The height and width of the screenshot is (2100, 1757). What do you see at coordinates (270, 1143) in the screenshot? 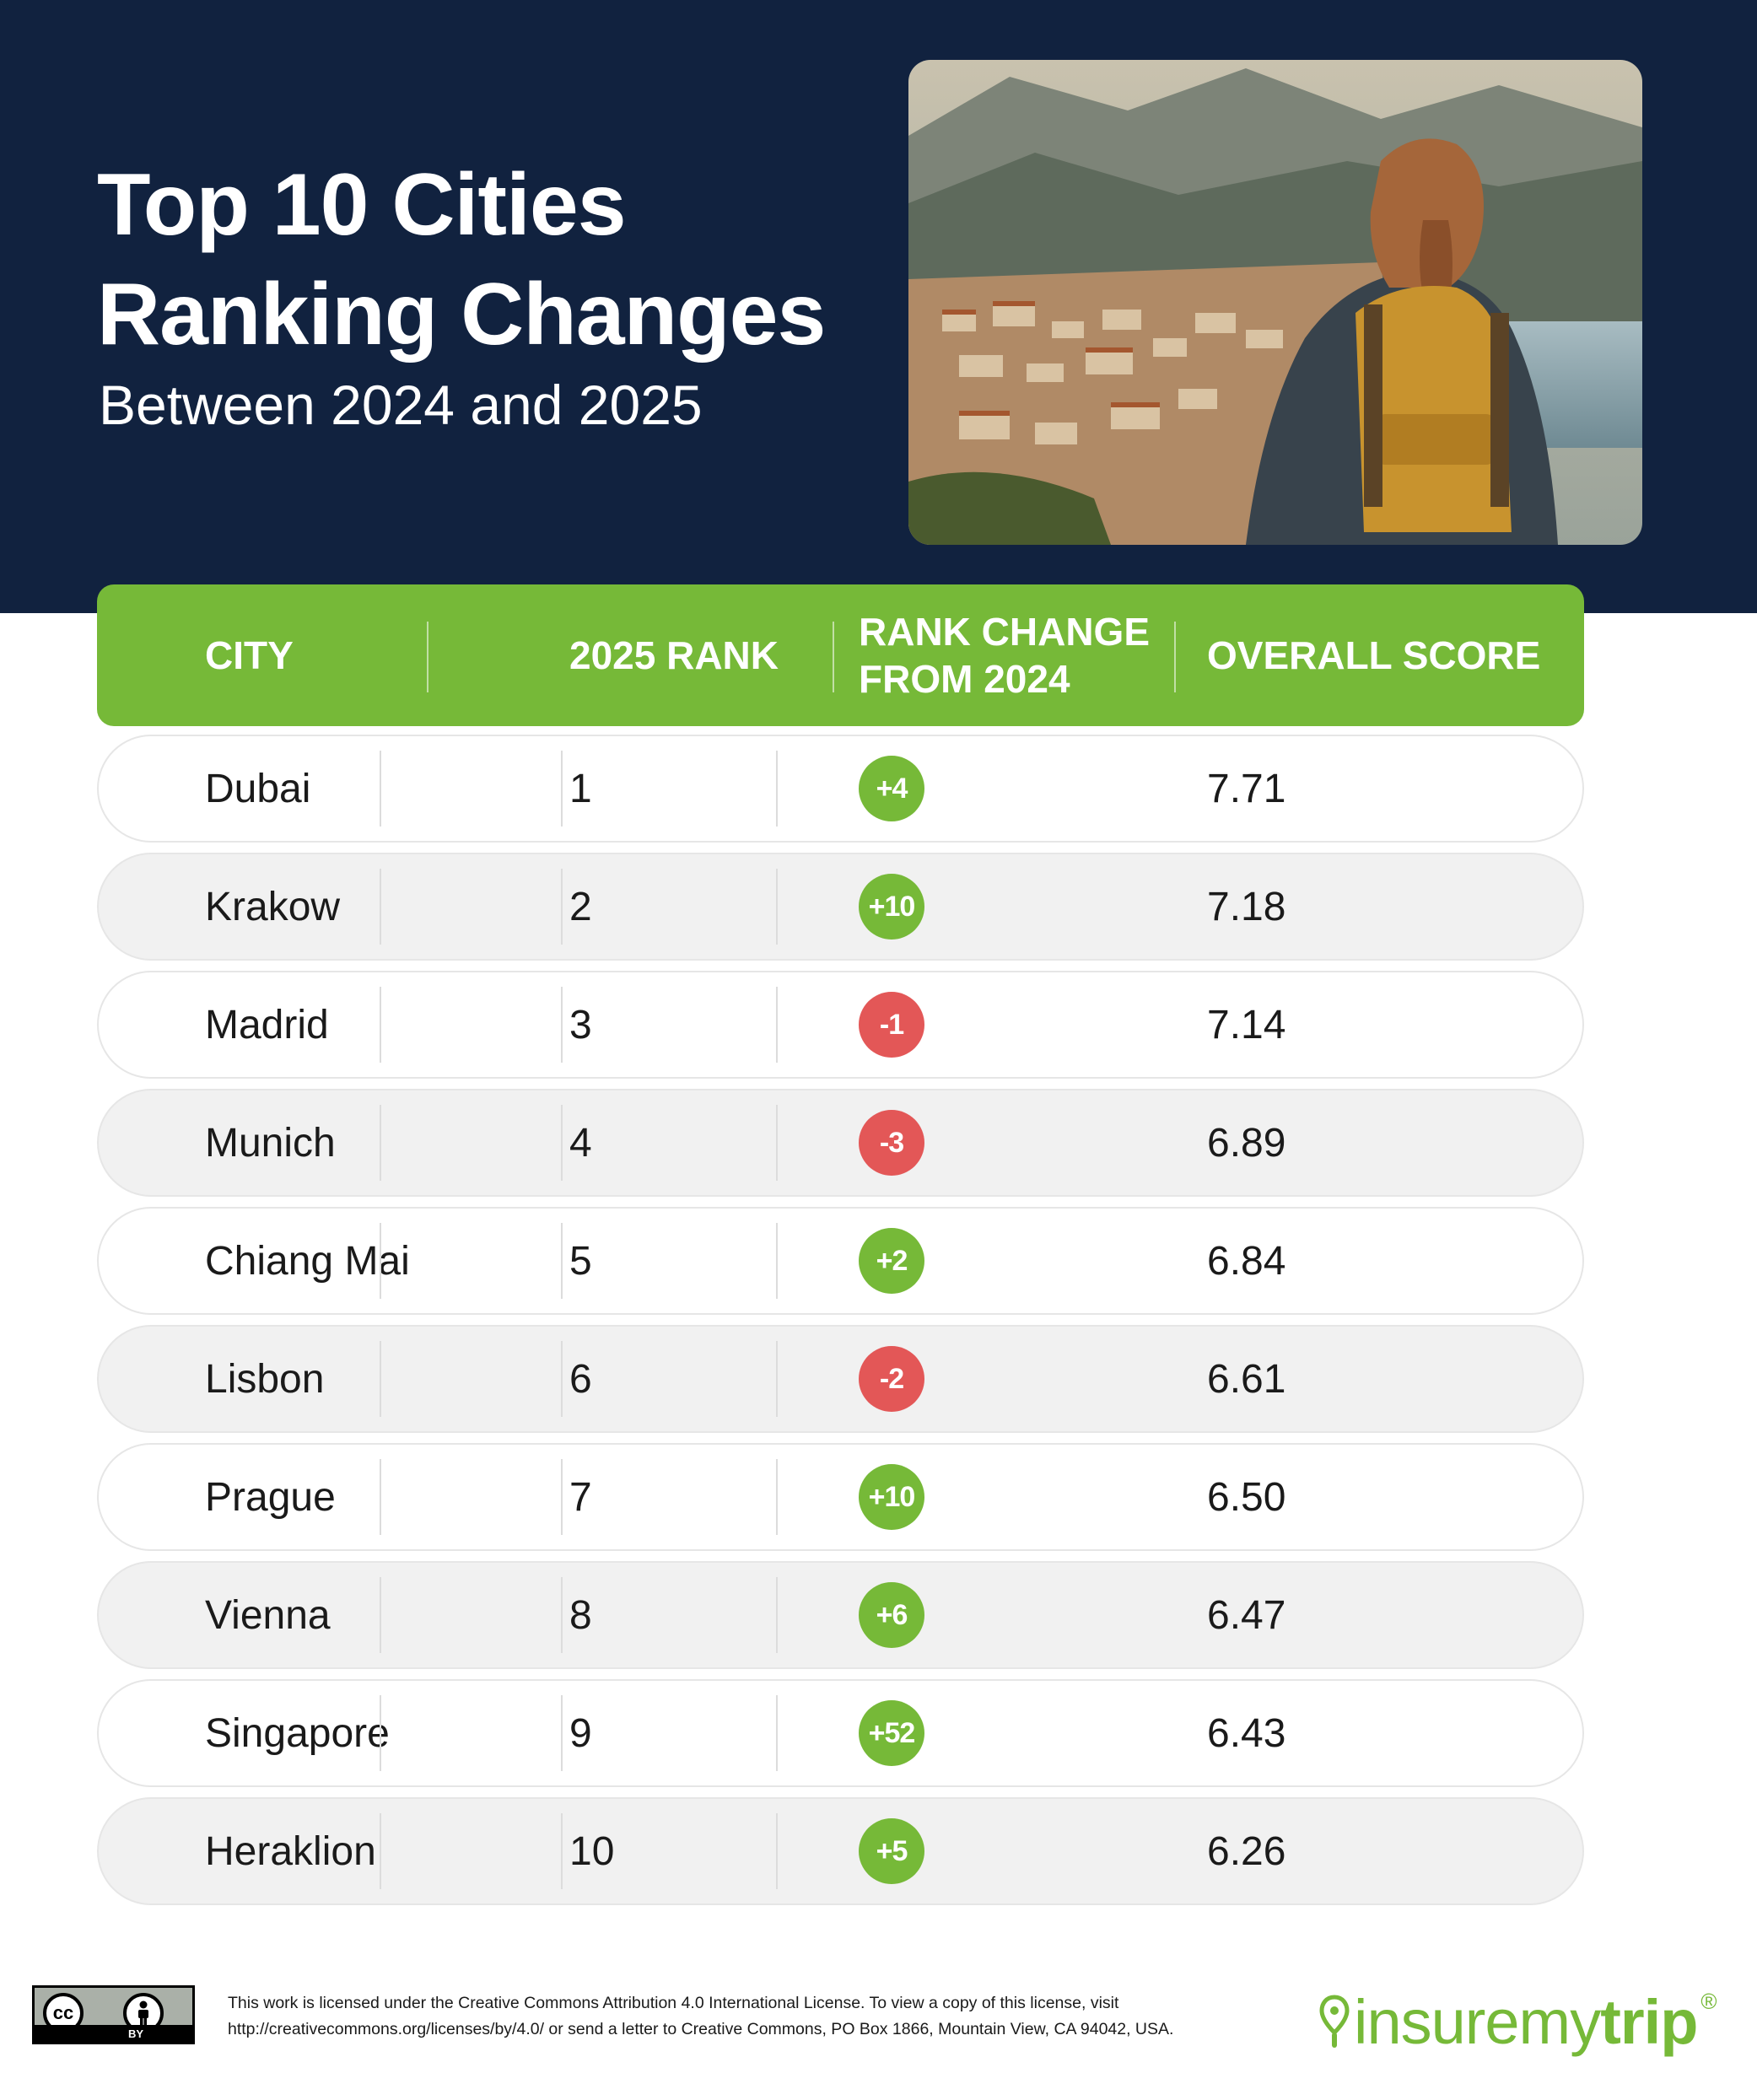
I see `city-name: Munich` at bounding box center [270, 1143].